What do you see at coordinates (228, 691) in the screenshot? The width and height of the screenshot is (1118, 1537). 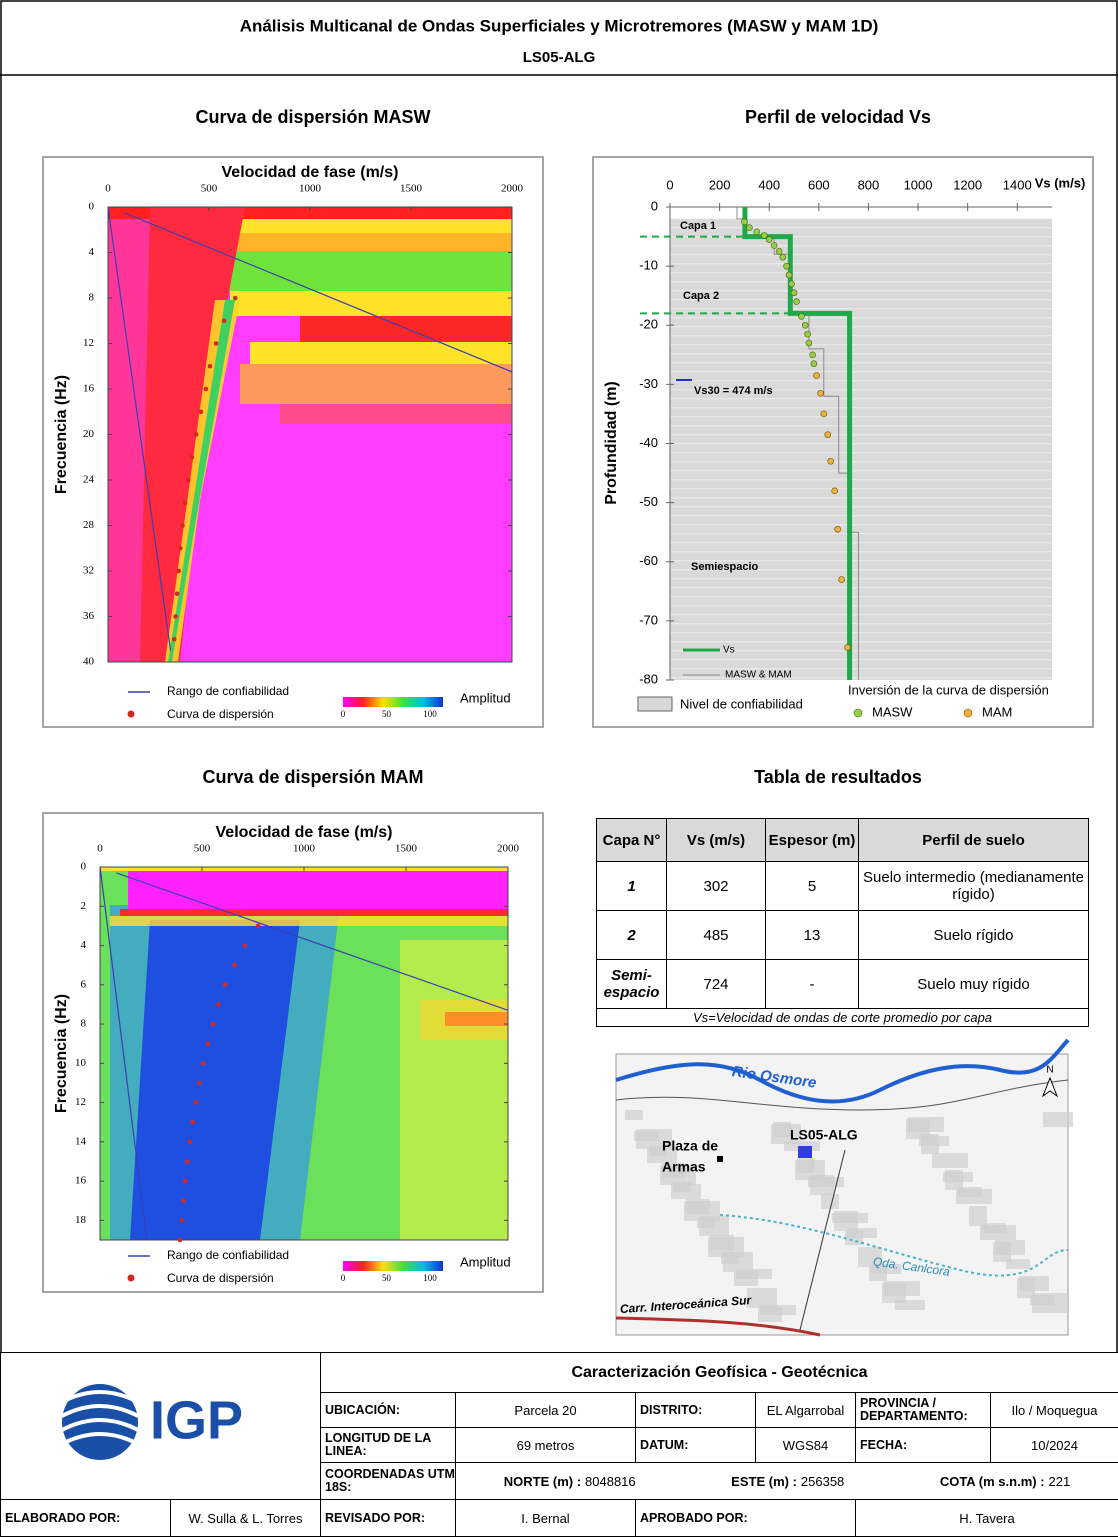 I see `legend-label: Rango de confiabilidad` at bounding box center [228, 691].